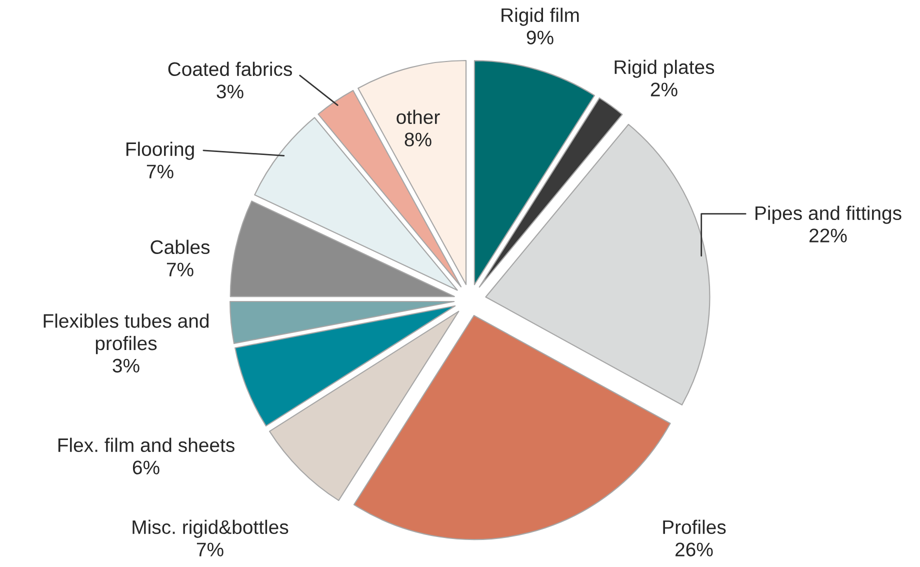 The width and height of the screenshot is (920, 567). What do you see at coordinates (126, 334) in the screenshot?
I see `slice-label: Flexibles tubes and profiles` at bounding box center [126, 334].